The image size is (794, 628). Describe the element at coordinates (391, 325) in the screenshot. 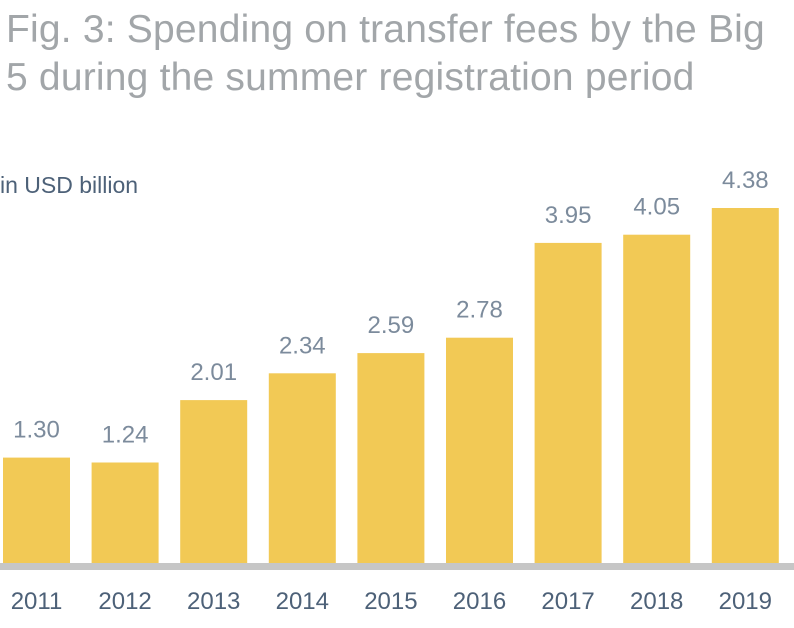

I see `value-label-2015: 2.59` at that location.